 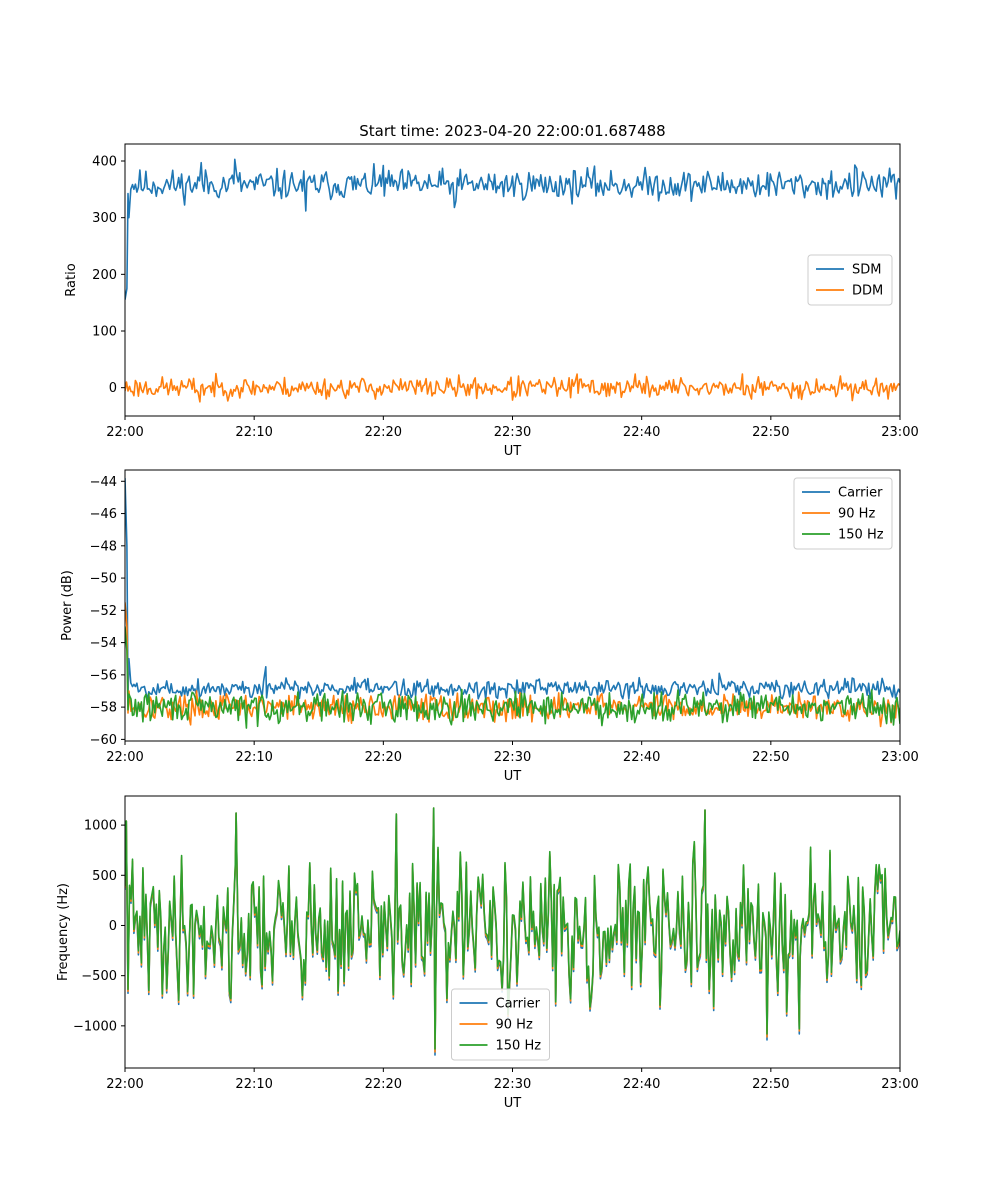 I want to click on y-tick-label: −54, so click(x=103, y=643).